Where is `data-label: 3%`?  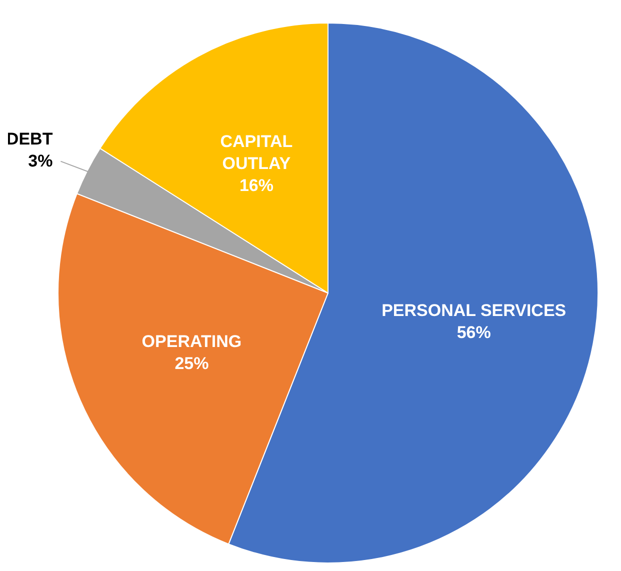 data-label: 3% is located at coordinates (40, 160).